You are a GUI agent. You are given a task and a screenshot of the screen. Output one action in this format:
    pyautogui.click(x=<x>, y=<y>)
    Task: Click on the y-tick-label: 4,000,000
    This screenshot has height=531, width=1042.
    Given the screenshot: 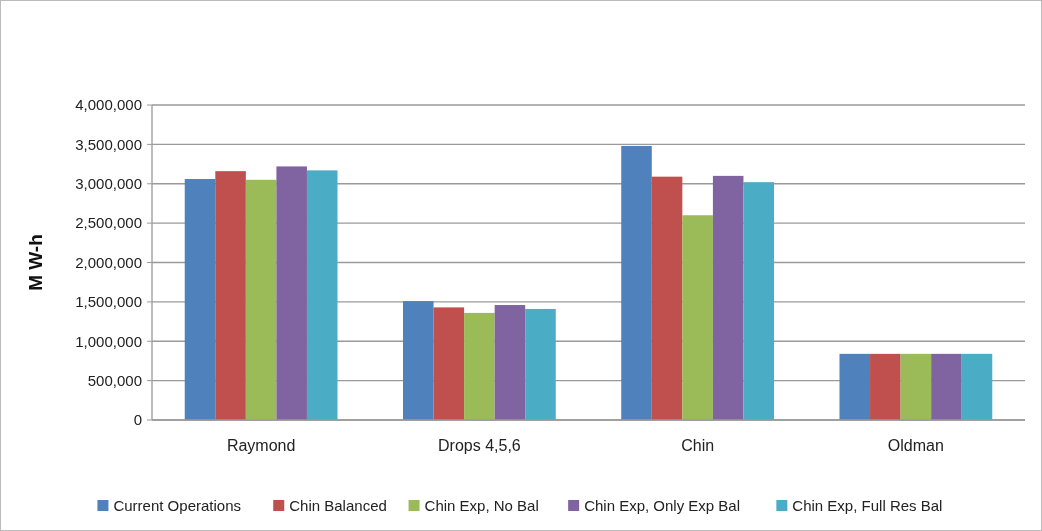 What is the action you would take?
    pyautogui.click(x=108, y=105)
    